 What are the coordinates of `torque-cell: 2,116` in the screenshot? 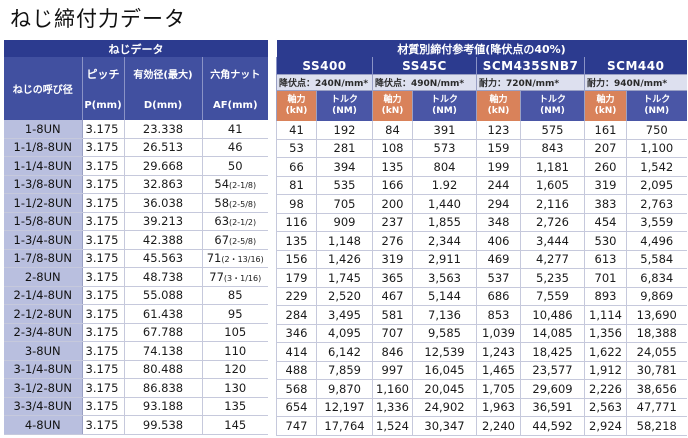 It's located at (552, 204).